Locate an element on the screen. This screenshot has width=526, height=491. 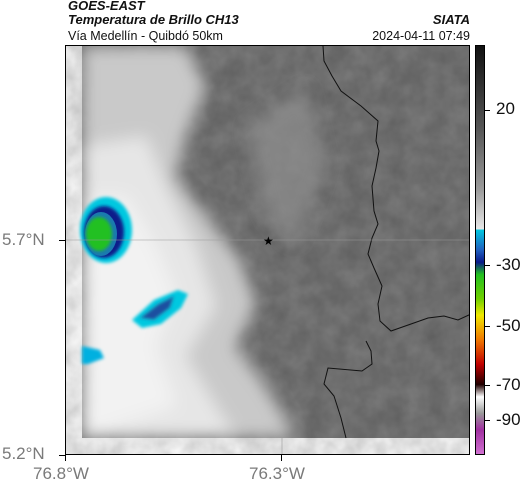
lat-label: 5.7°N is located at coordinates (23, 239).